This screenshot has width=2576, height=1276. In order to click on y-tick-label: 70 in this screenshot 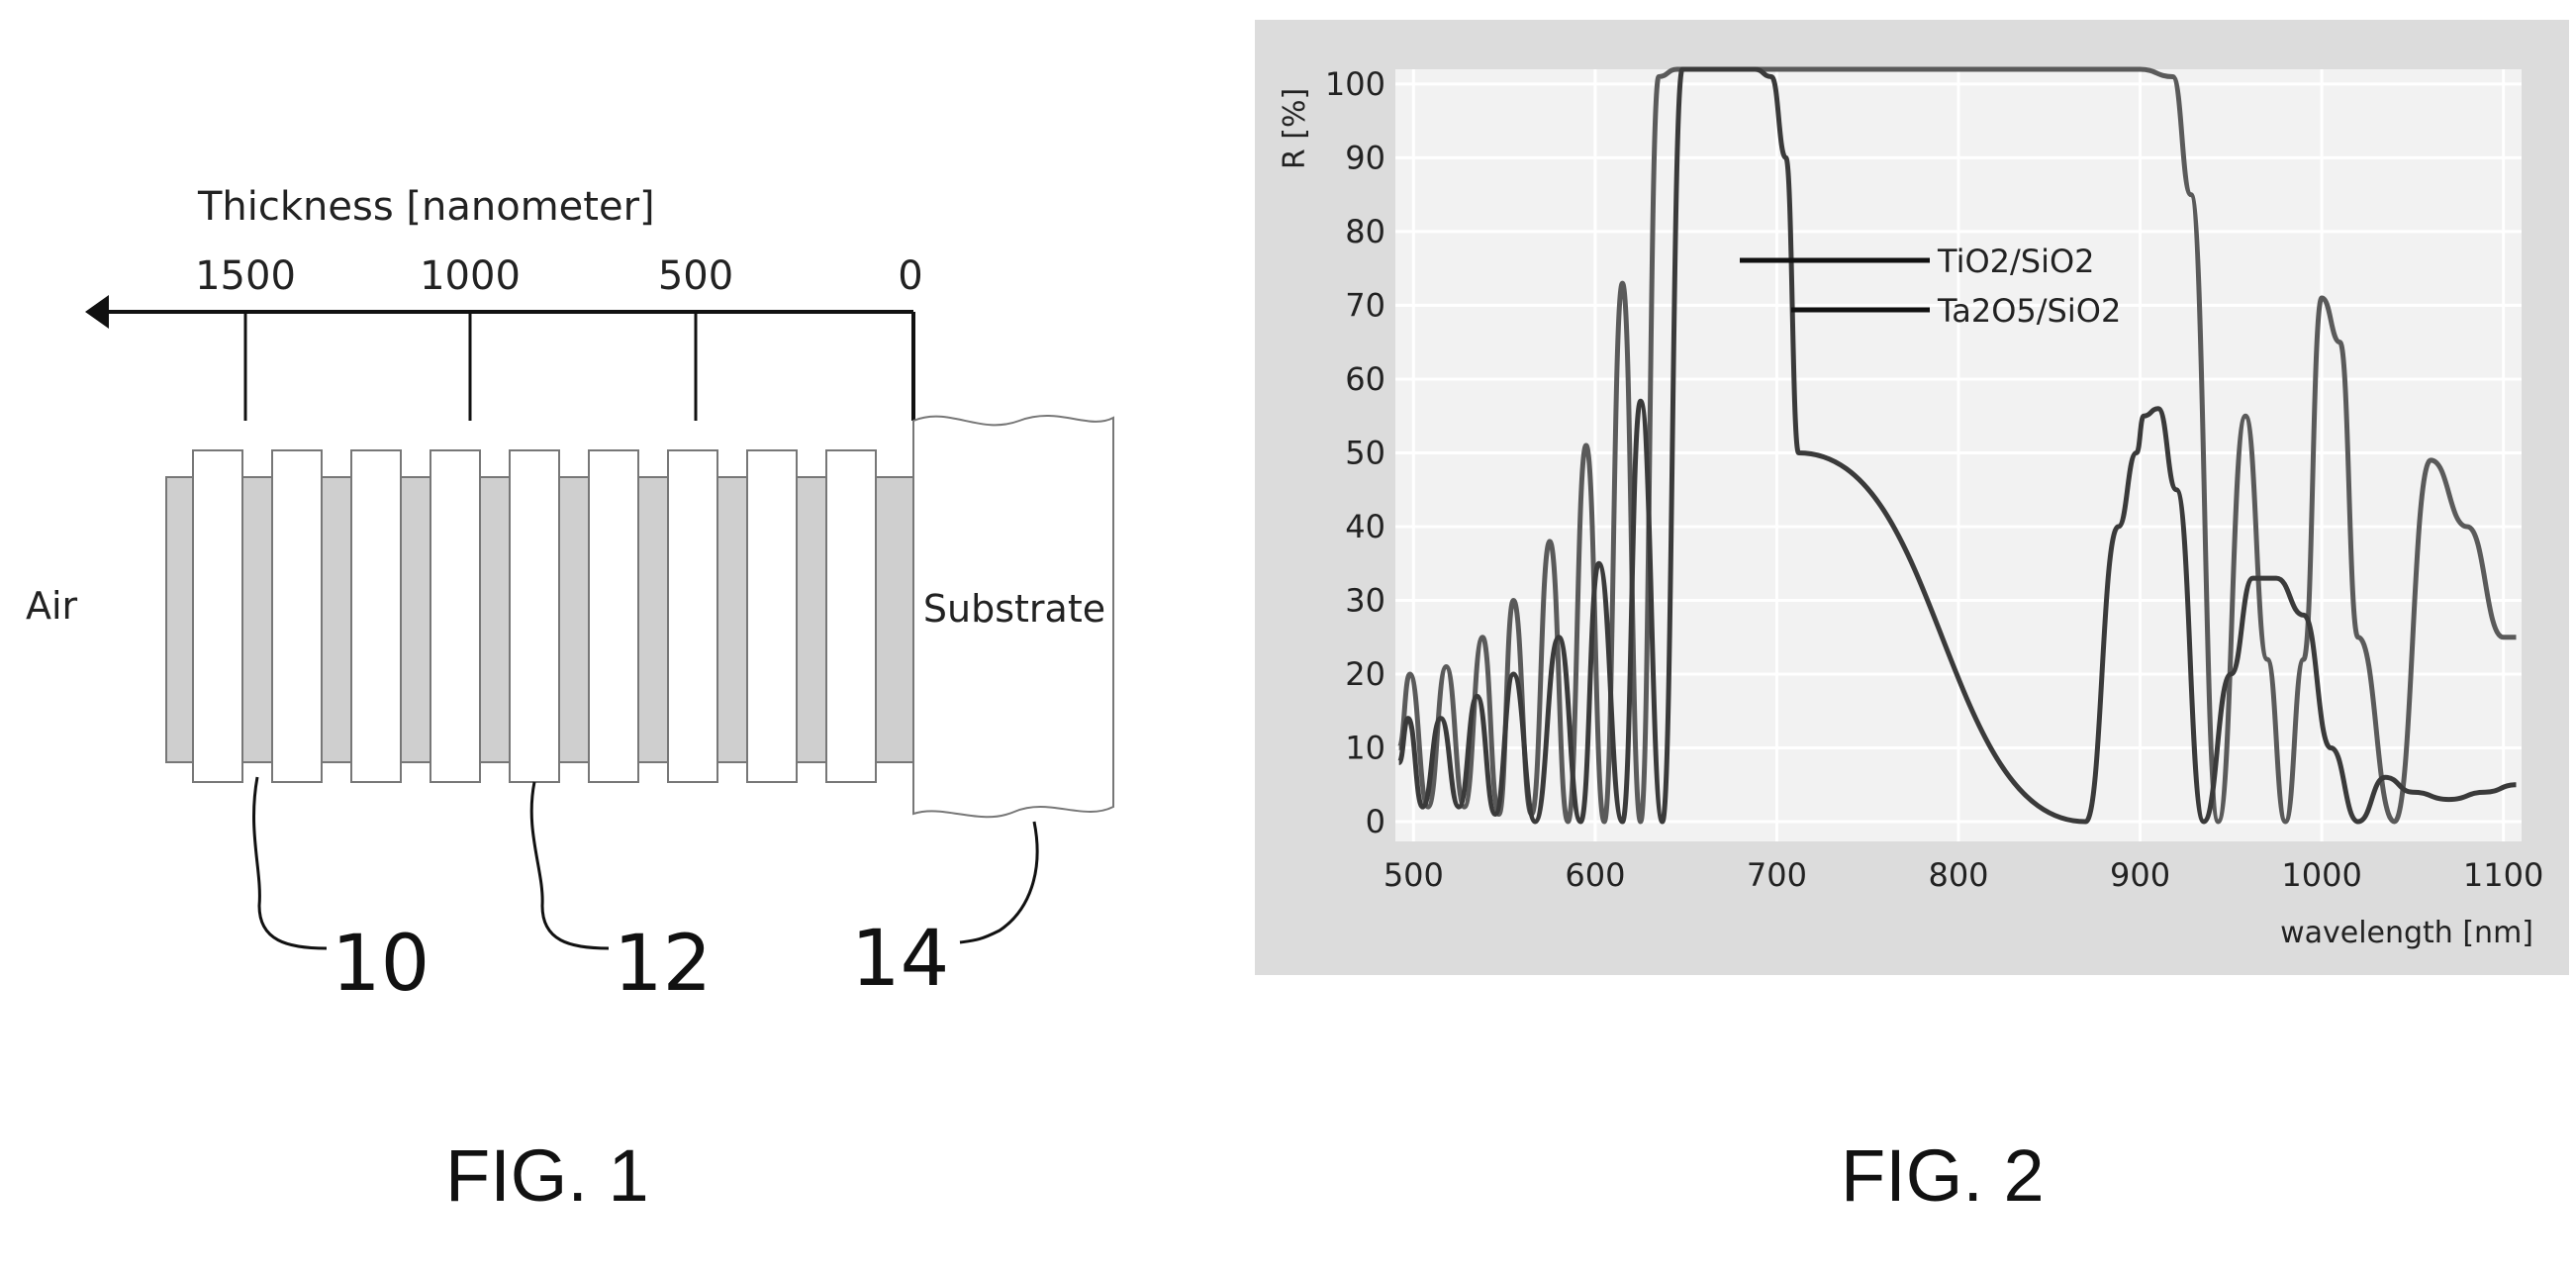, I will do `click(1365, 305)`.